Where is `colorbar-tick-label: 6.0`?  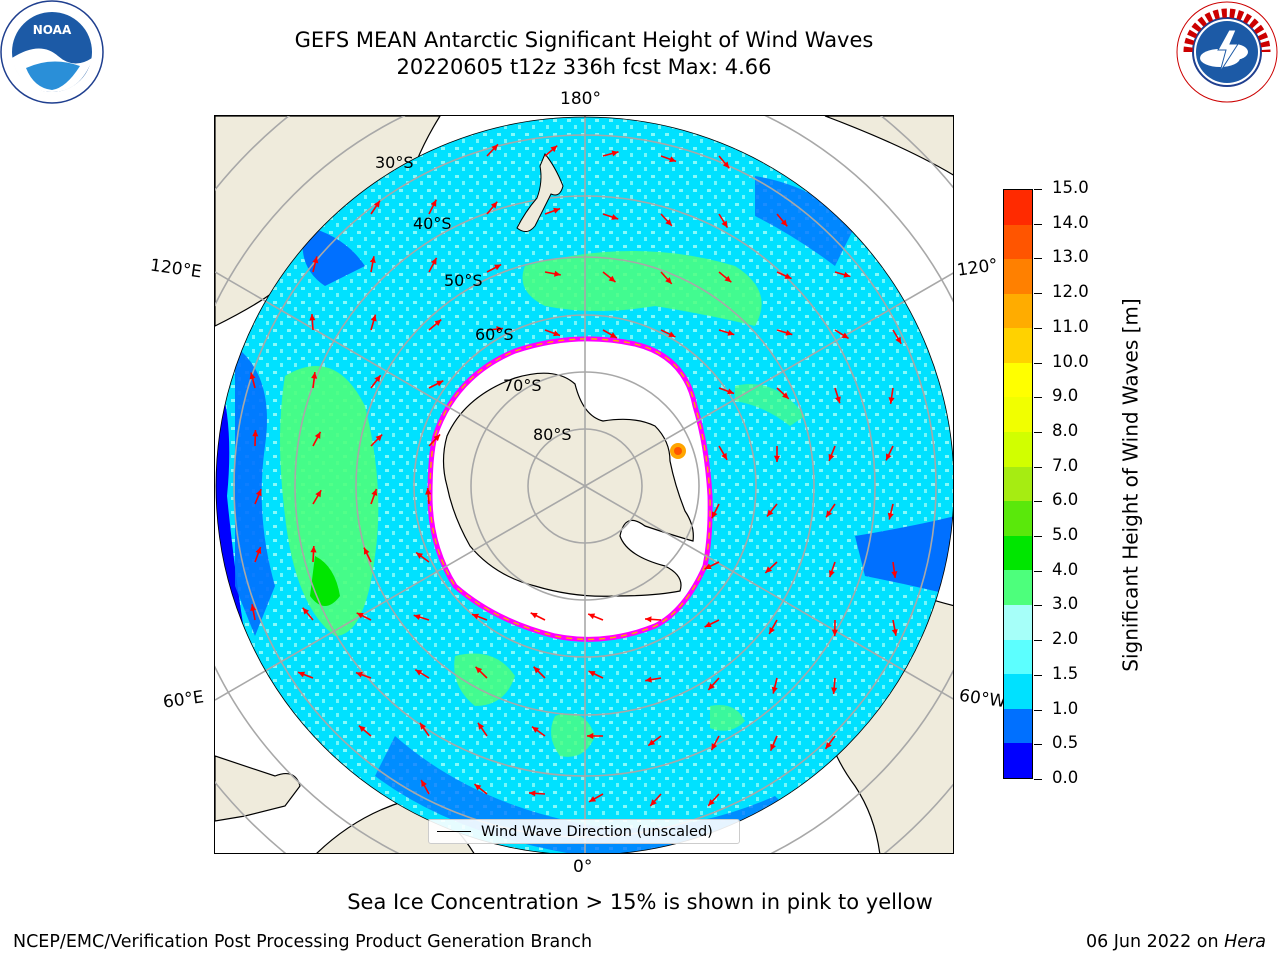
colorbar-tick-label: 6.0 is located at coordinates (1065, 500).